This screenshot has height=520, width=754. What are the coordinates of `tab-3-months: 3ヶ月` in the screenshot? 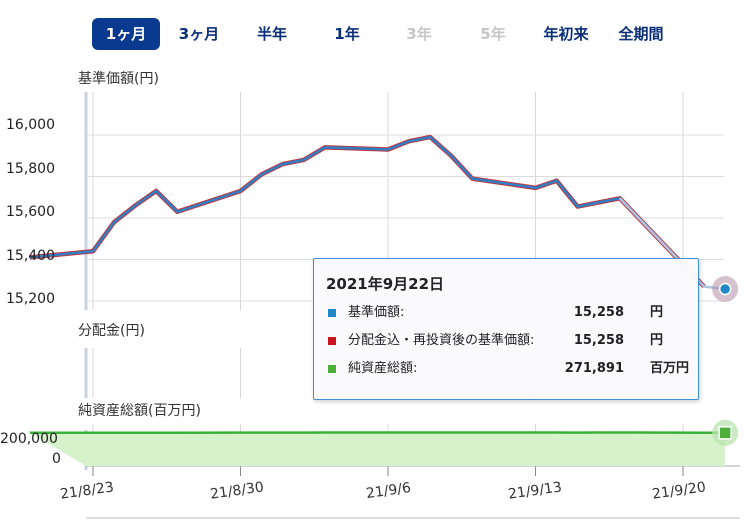 It's located at (199, 34).